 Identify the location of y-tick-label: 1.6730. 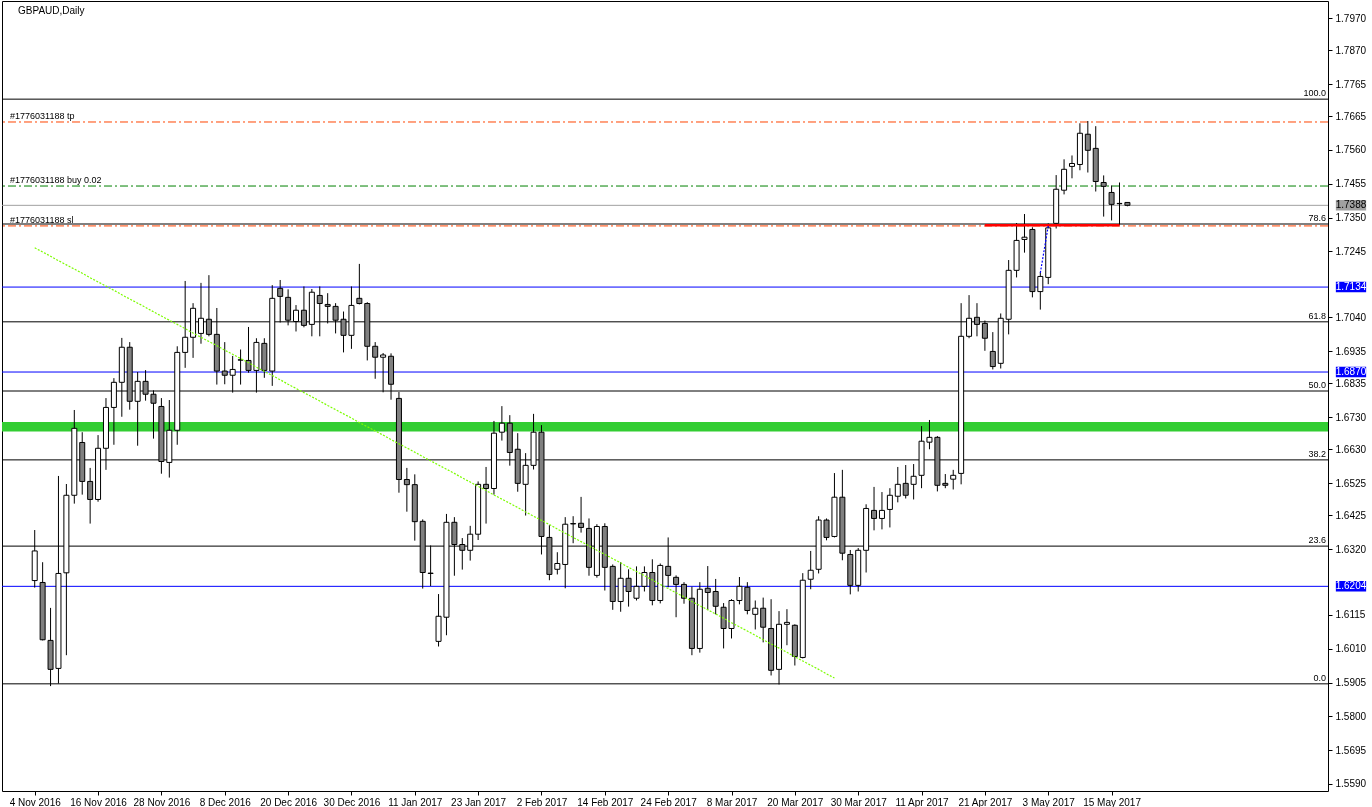
(1351, 417).